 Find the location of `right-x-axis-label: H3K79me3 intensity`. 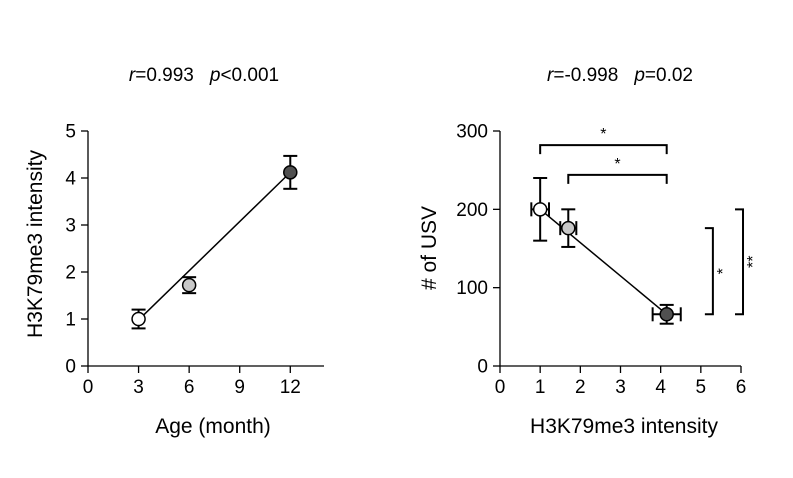

right-x-axis-label: H3K79me3 intensity is located at coordinates (624, 426).